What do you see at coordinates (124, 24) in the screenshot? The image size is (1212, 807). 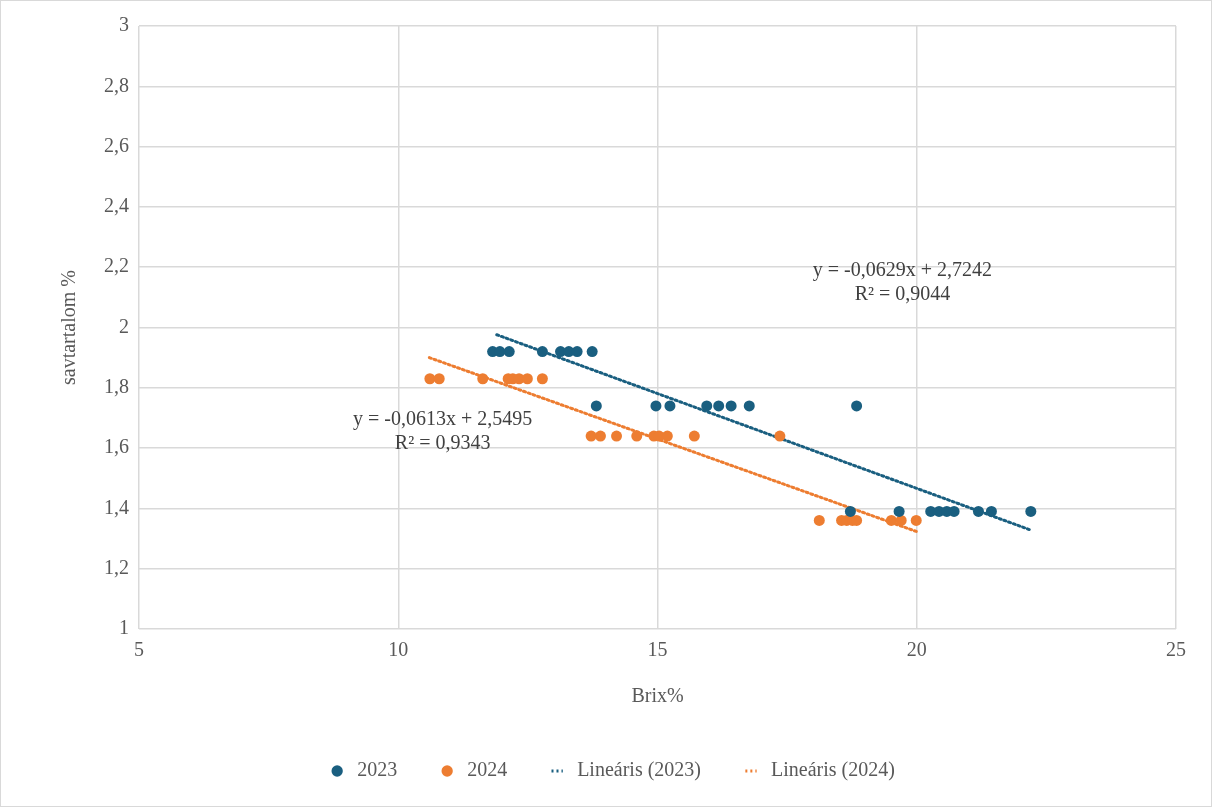 I see `y-tick-label: 3` at bounding box center [124, 24].